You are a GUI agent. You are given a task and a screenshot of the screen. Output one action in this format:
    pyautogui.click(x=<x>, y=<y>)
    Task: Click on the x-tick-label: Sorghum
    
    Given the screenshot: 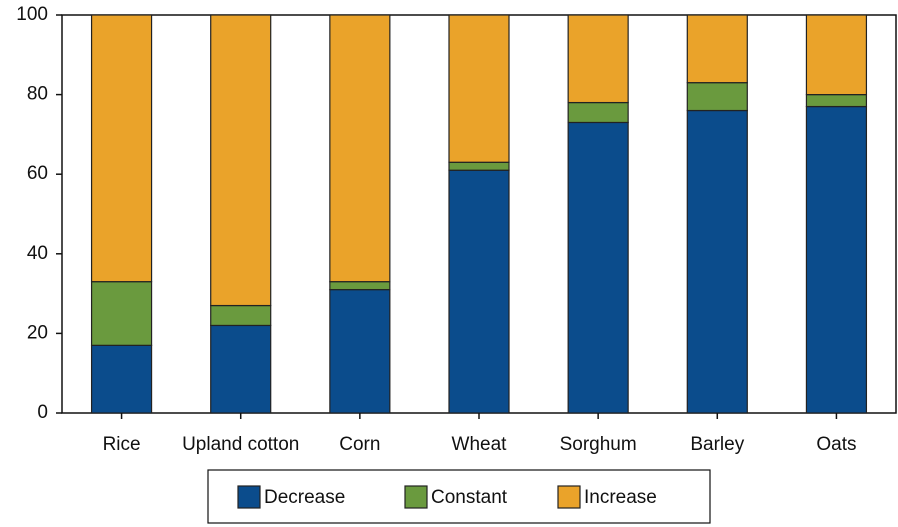 What is the action you would take?
    pyautogui.click(x=598, y=444)
    